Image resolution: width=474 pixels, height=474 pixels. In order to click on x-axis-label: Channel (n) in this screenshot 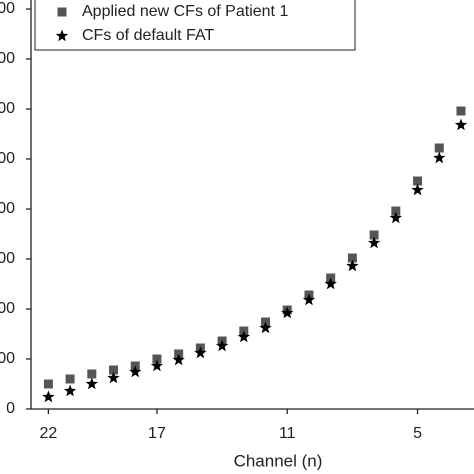, I will do `click(278, 460)`.